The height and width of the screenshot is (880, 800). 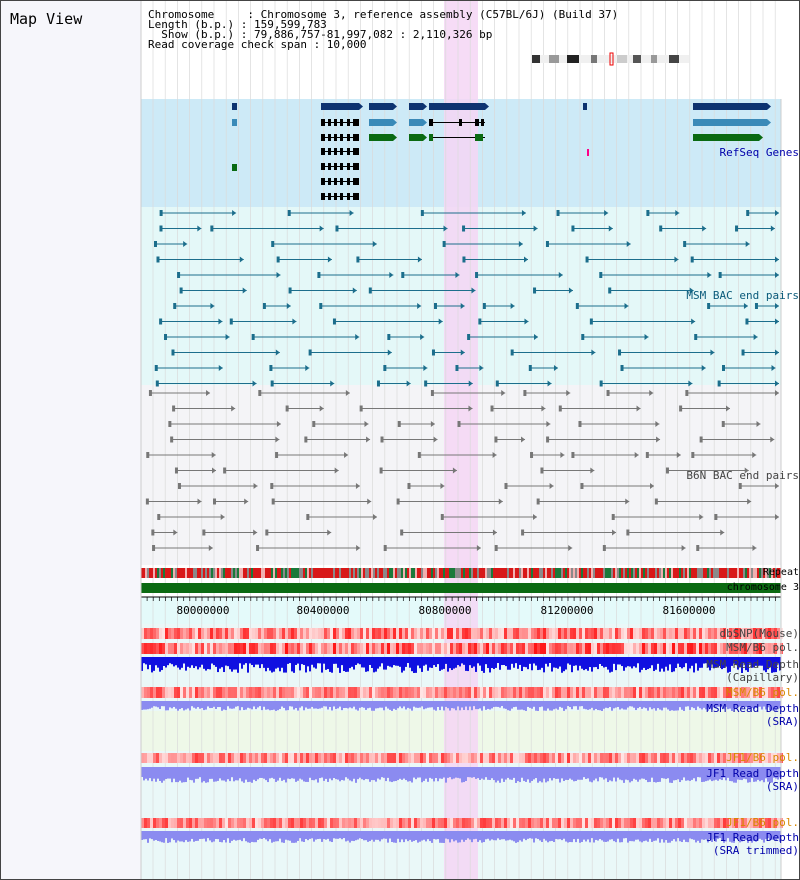 I want to click on track-label-repeat: Repeat, so click(x=780, y=572).